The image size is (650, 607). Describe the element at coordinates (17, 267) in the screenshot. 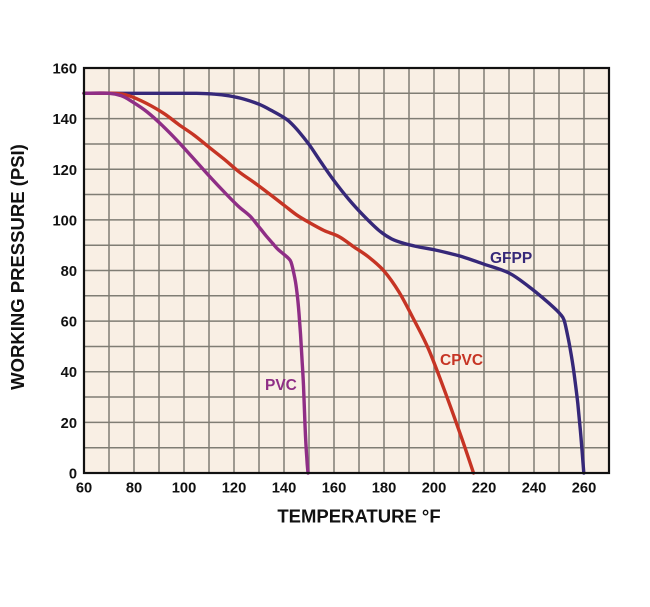

I see `svg-text: WORKING PRESSURE (PSI)` at that location.